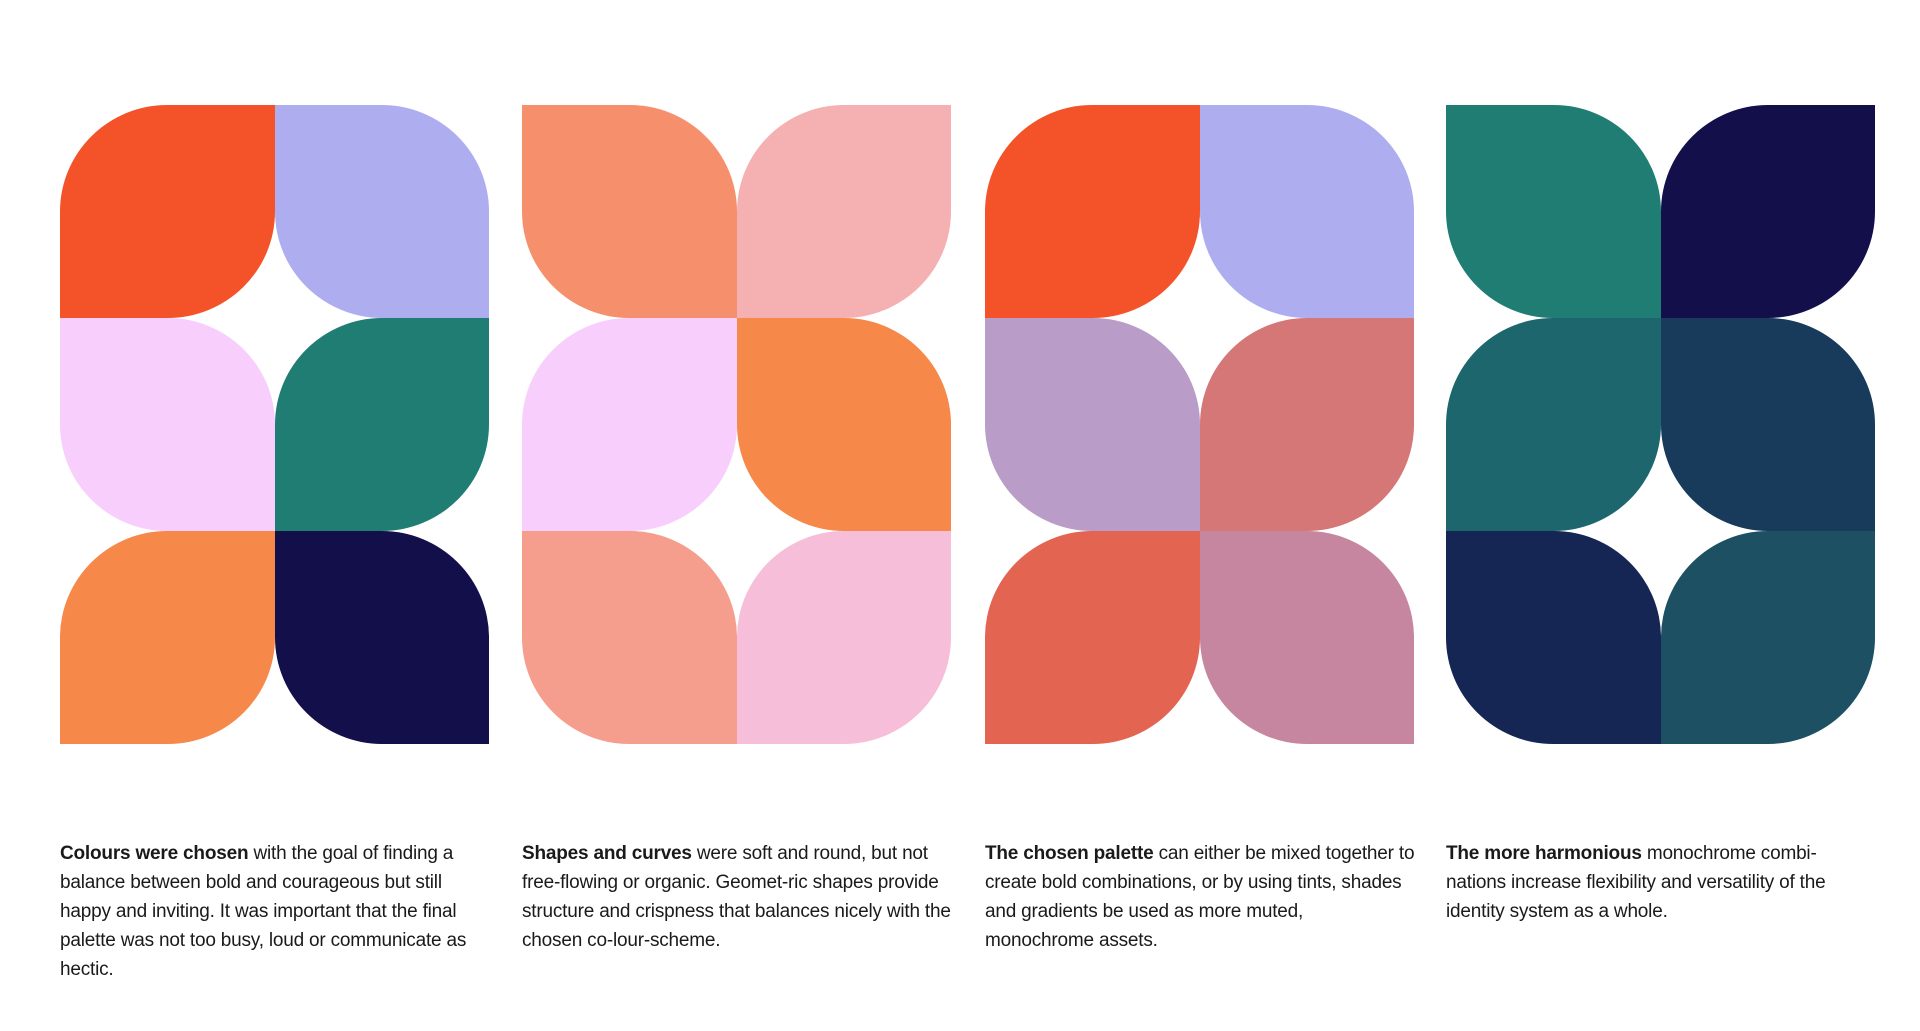 The width and height of the screenshot is (1920, 1031). What do you see at coordinates (154, 853) in the screenshot?
I see `caption-heading: Colours were chosen` at bounding box center [154, 853].